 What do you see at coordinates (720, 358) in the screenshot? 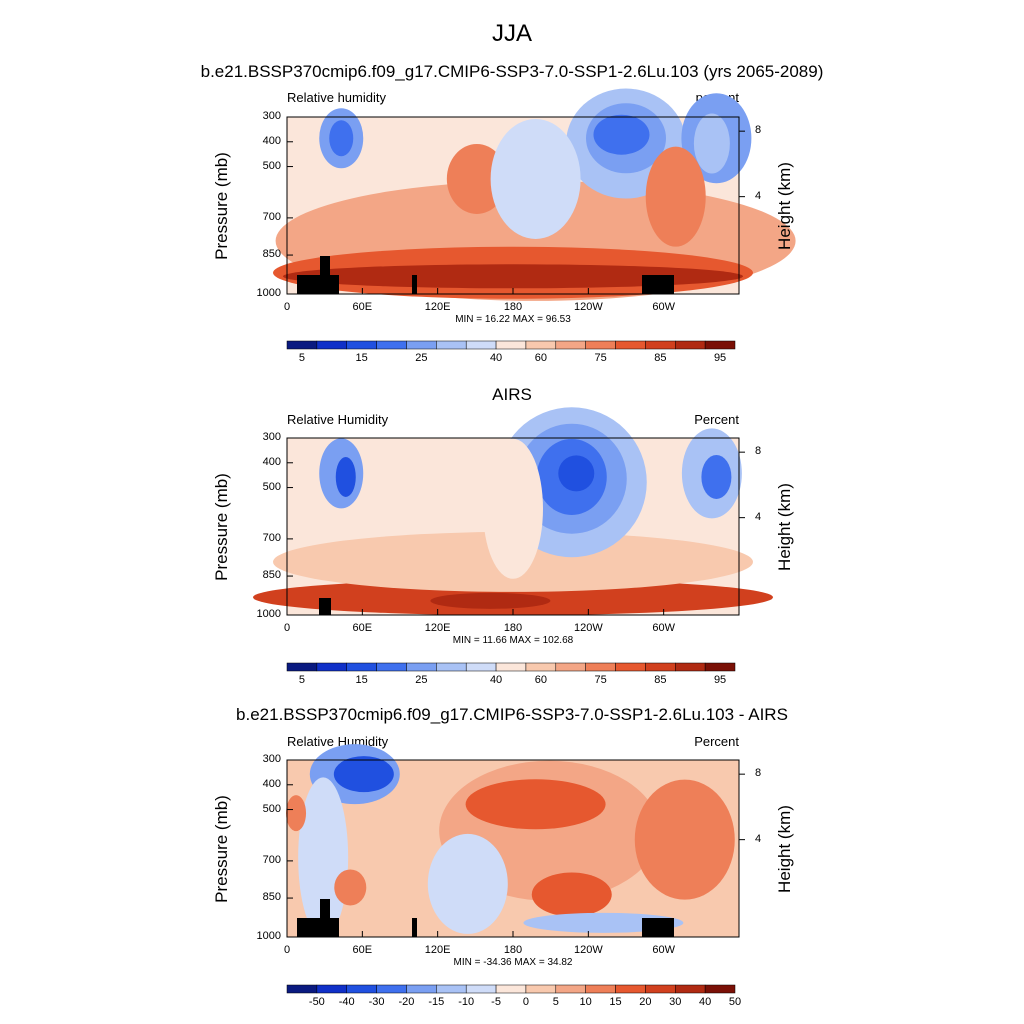
I see `colorbar-label: 95` at bounding box center [720, 358].